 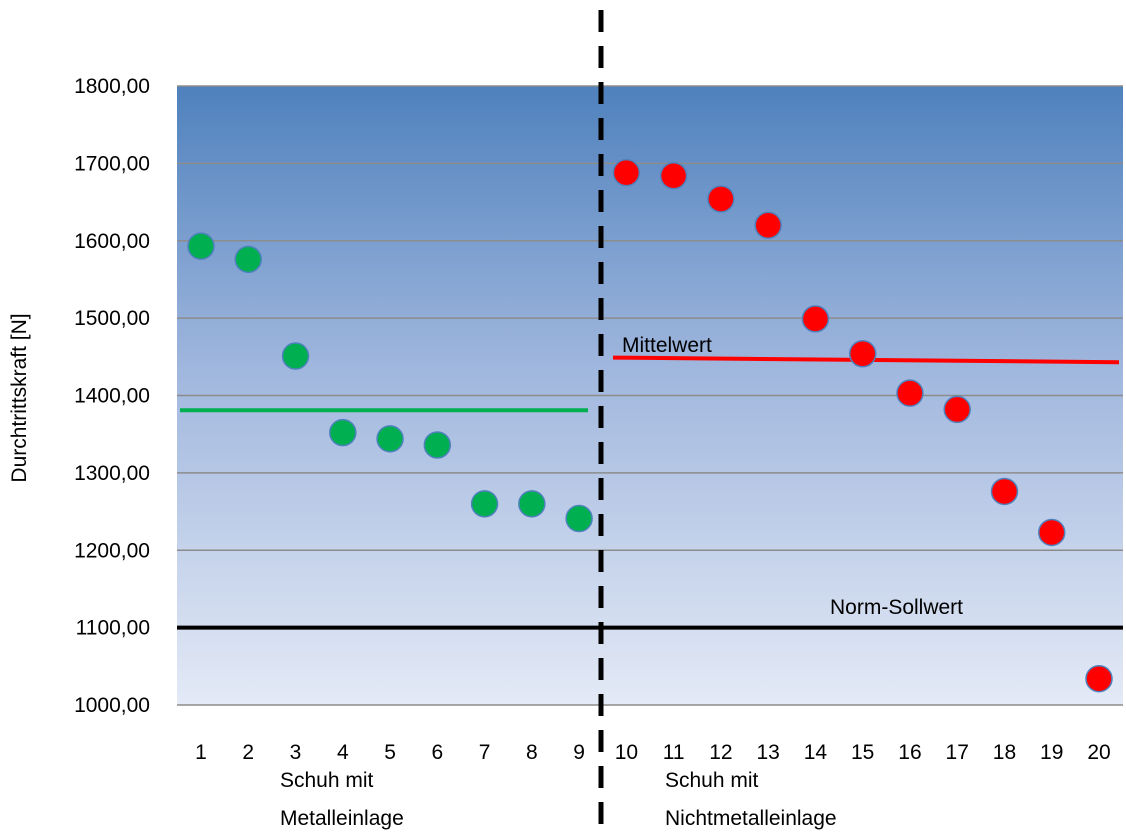 I want to click on y-tick-label: 1400,00, so click(x=112, y=396).